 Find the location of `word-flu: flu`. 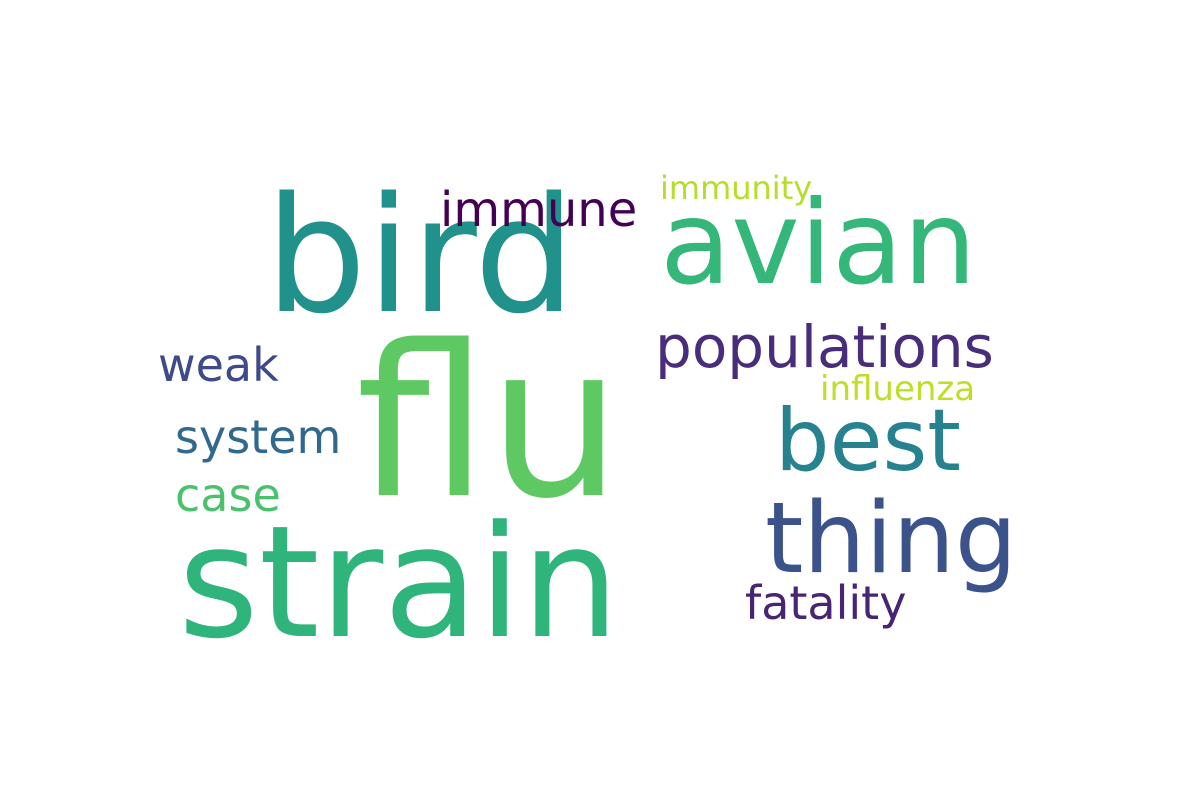

word-flu: flu is located at coordinates (489, 422).